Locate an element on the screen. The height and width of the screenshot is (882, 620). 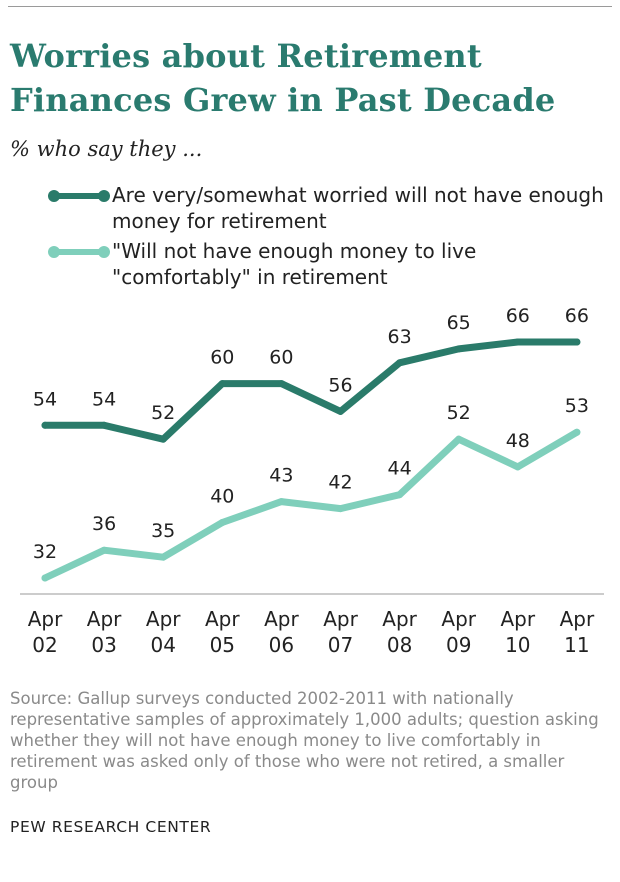
x-tick-label: 04 is located at coordinates (162, 645).